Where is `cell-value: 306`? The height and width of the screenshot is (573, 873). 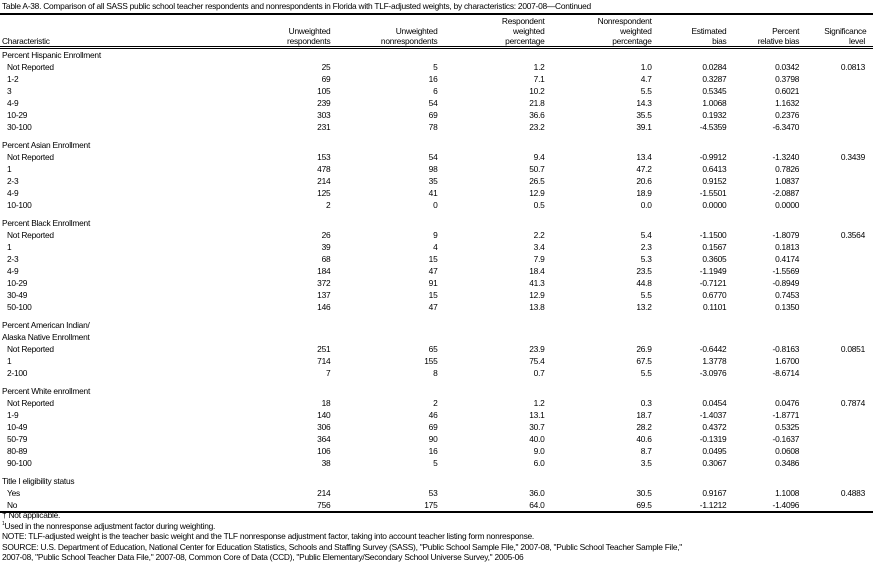 cell-value: 306 is located at coordinates (324, 427).